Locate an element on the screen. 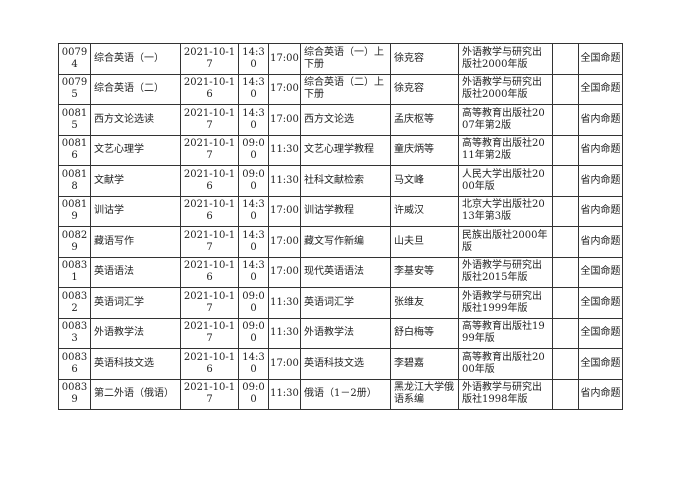 The image size is (680, 480). textbook-cell: 英语词汇学 is located at coordinates (345, 303).